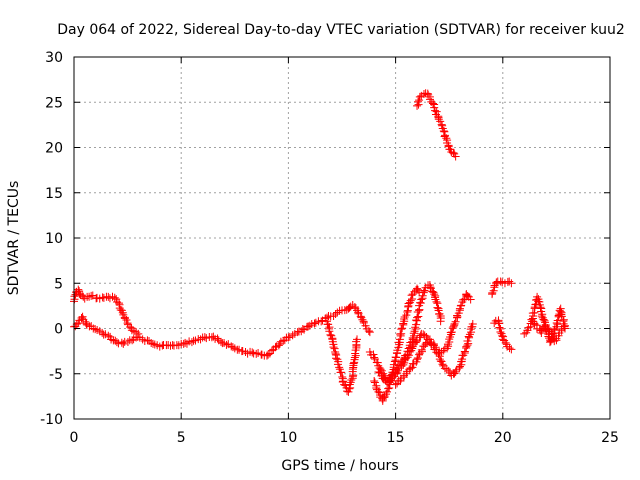 The height and width of the screenshot is (480, 640). What do you see at coordinates (51, 420) in the screenshot?
I see `y-tick-label: -10` at bounding box center [51, 420].